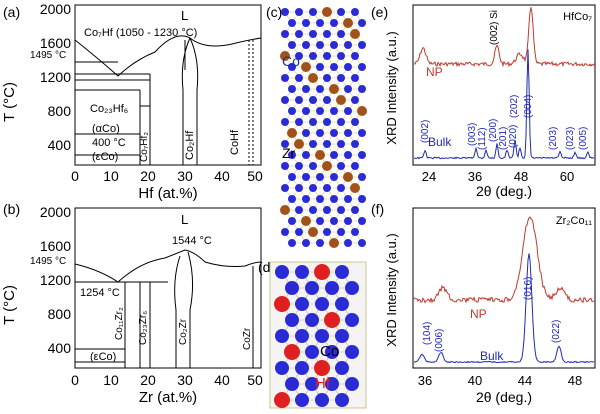 Image resolution: width=600 pixels, height=414 pixels. Describe the element at coordinates (504, 85) in the screenshot. I see `panel-e-frame` at that location.